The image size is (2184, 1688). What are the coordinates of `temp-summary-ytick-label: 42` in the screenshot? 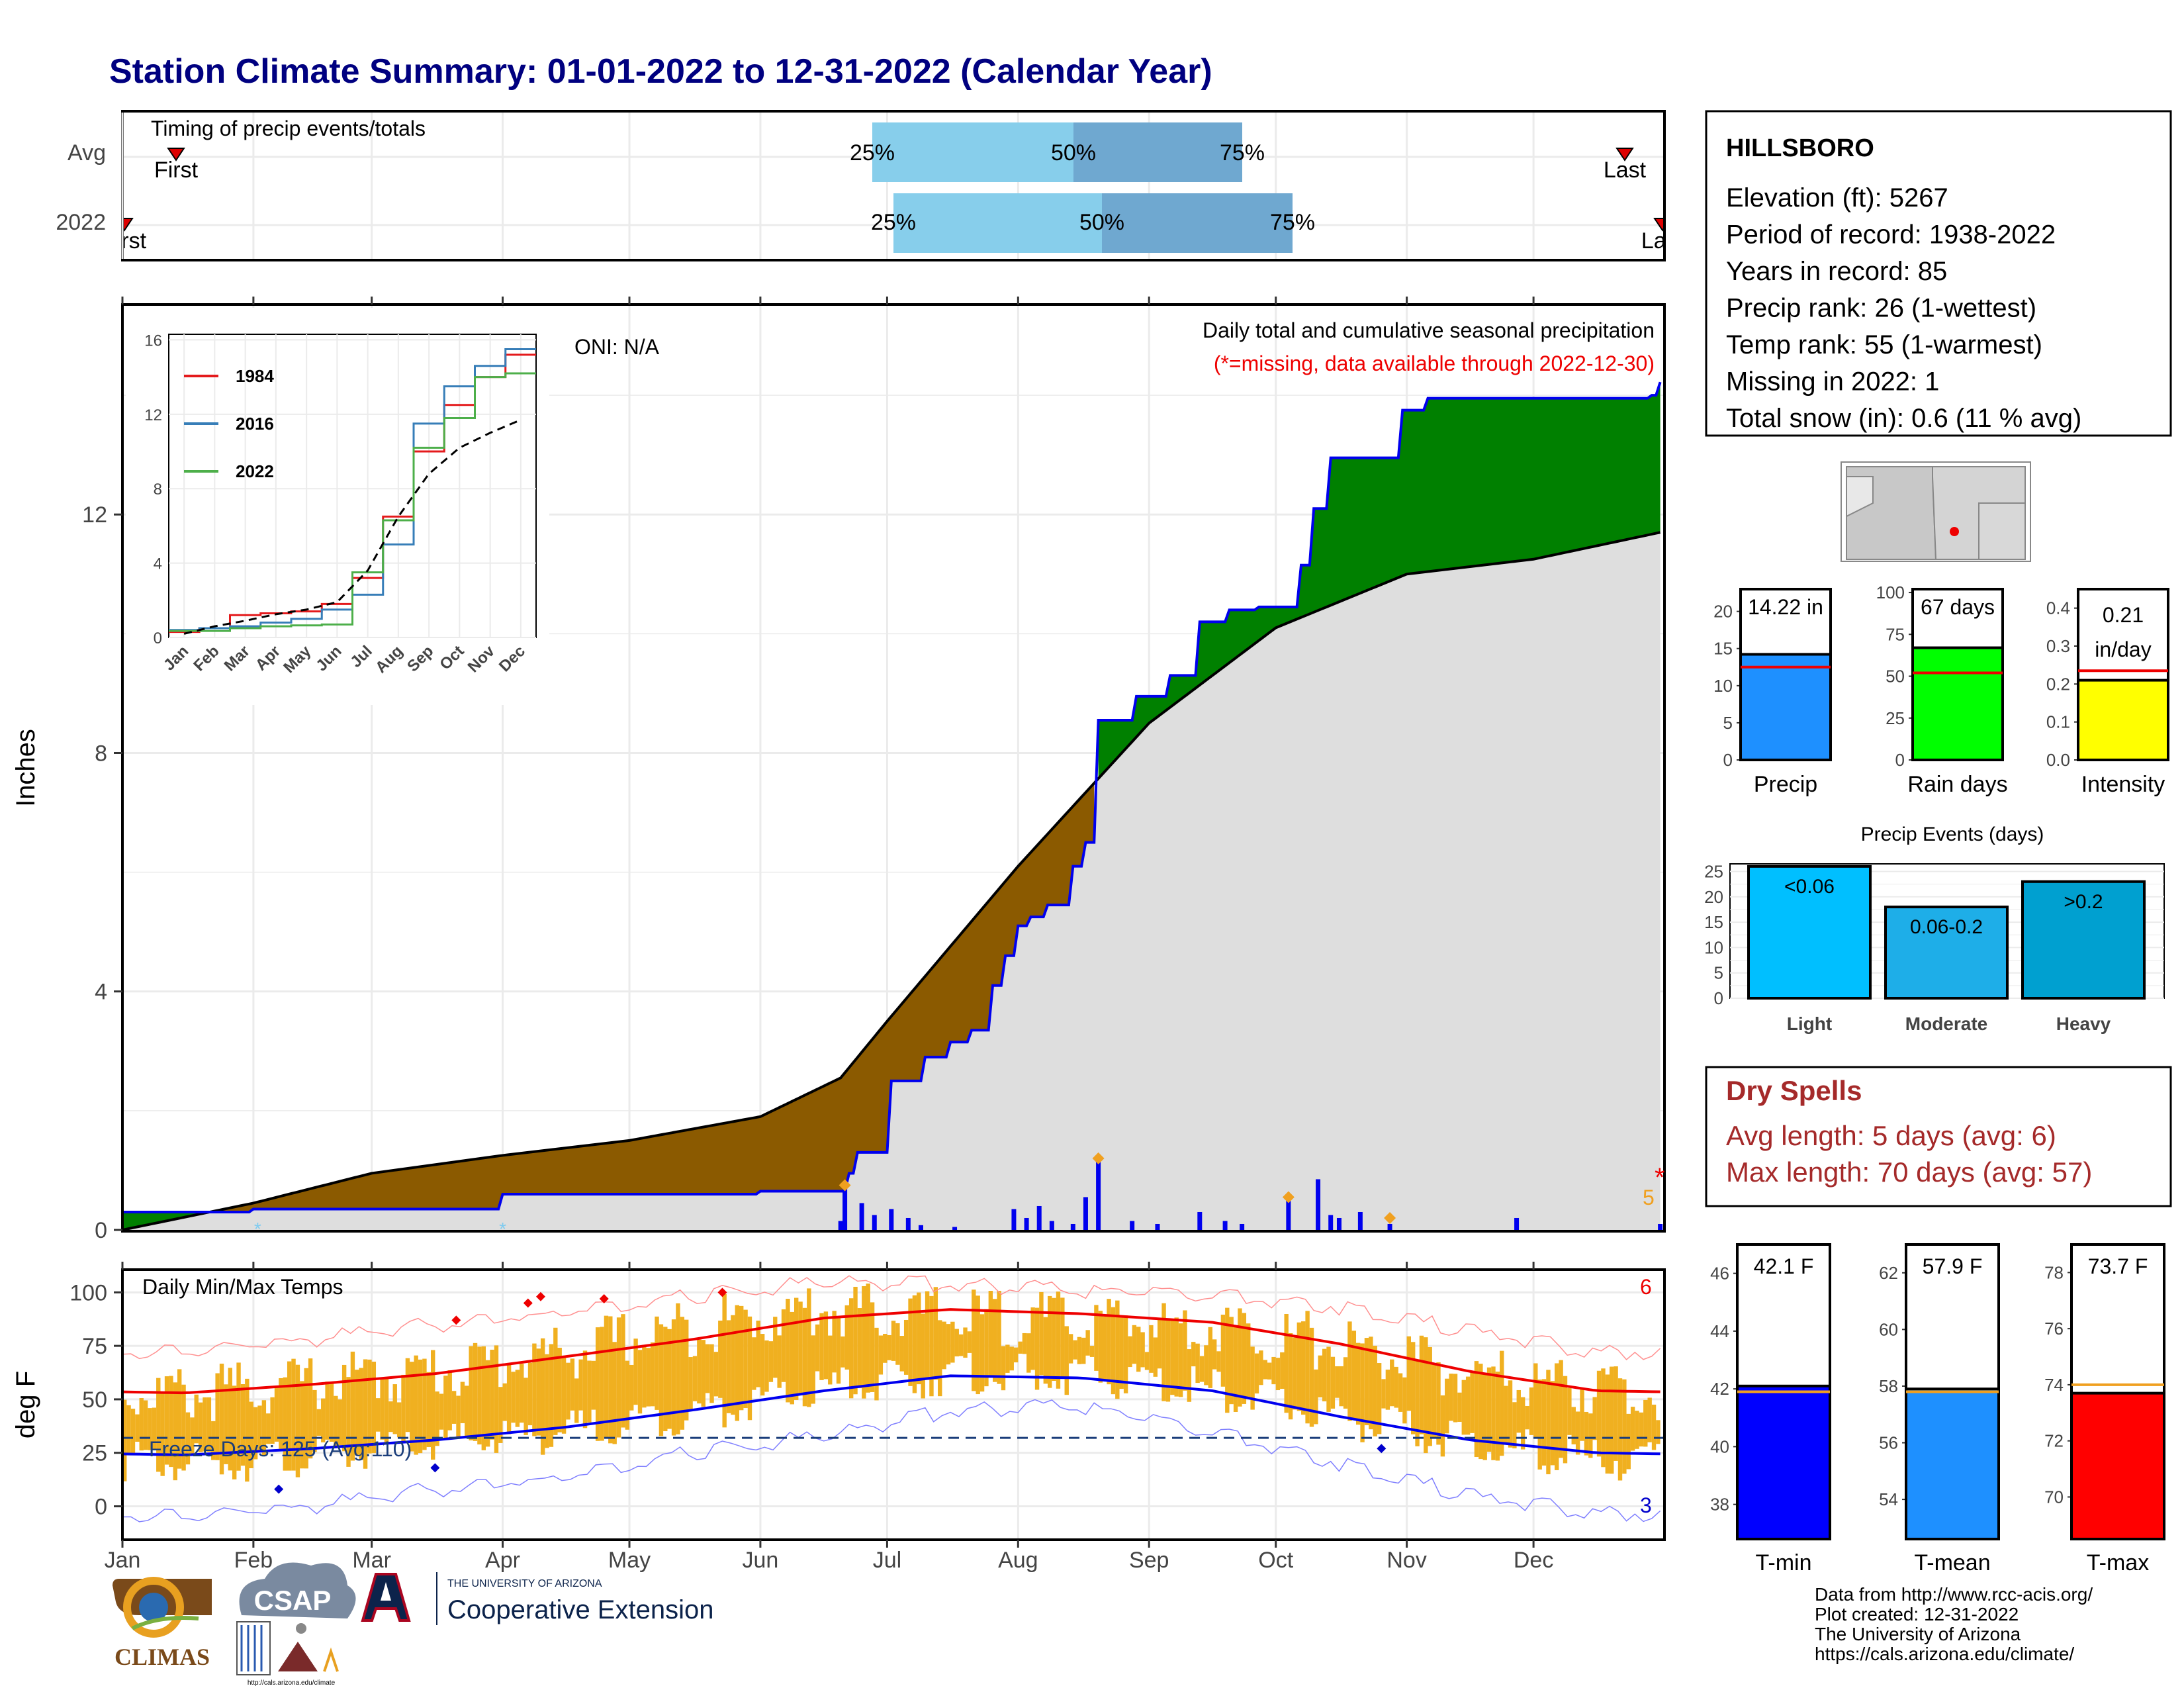 It's located at (1720, 1389).